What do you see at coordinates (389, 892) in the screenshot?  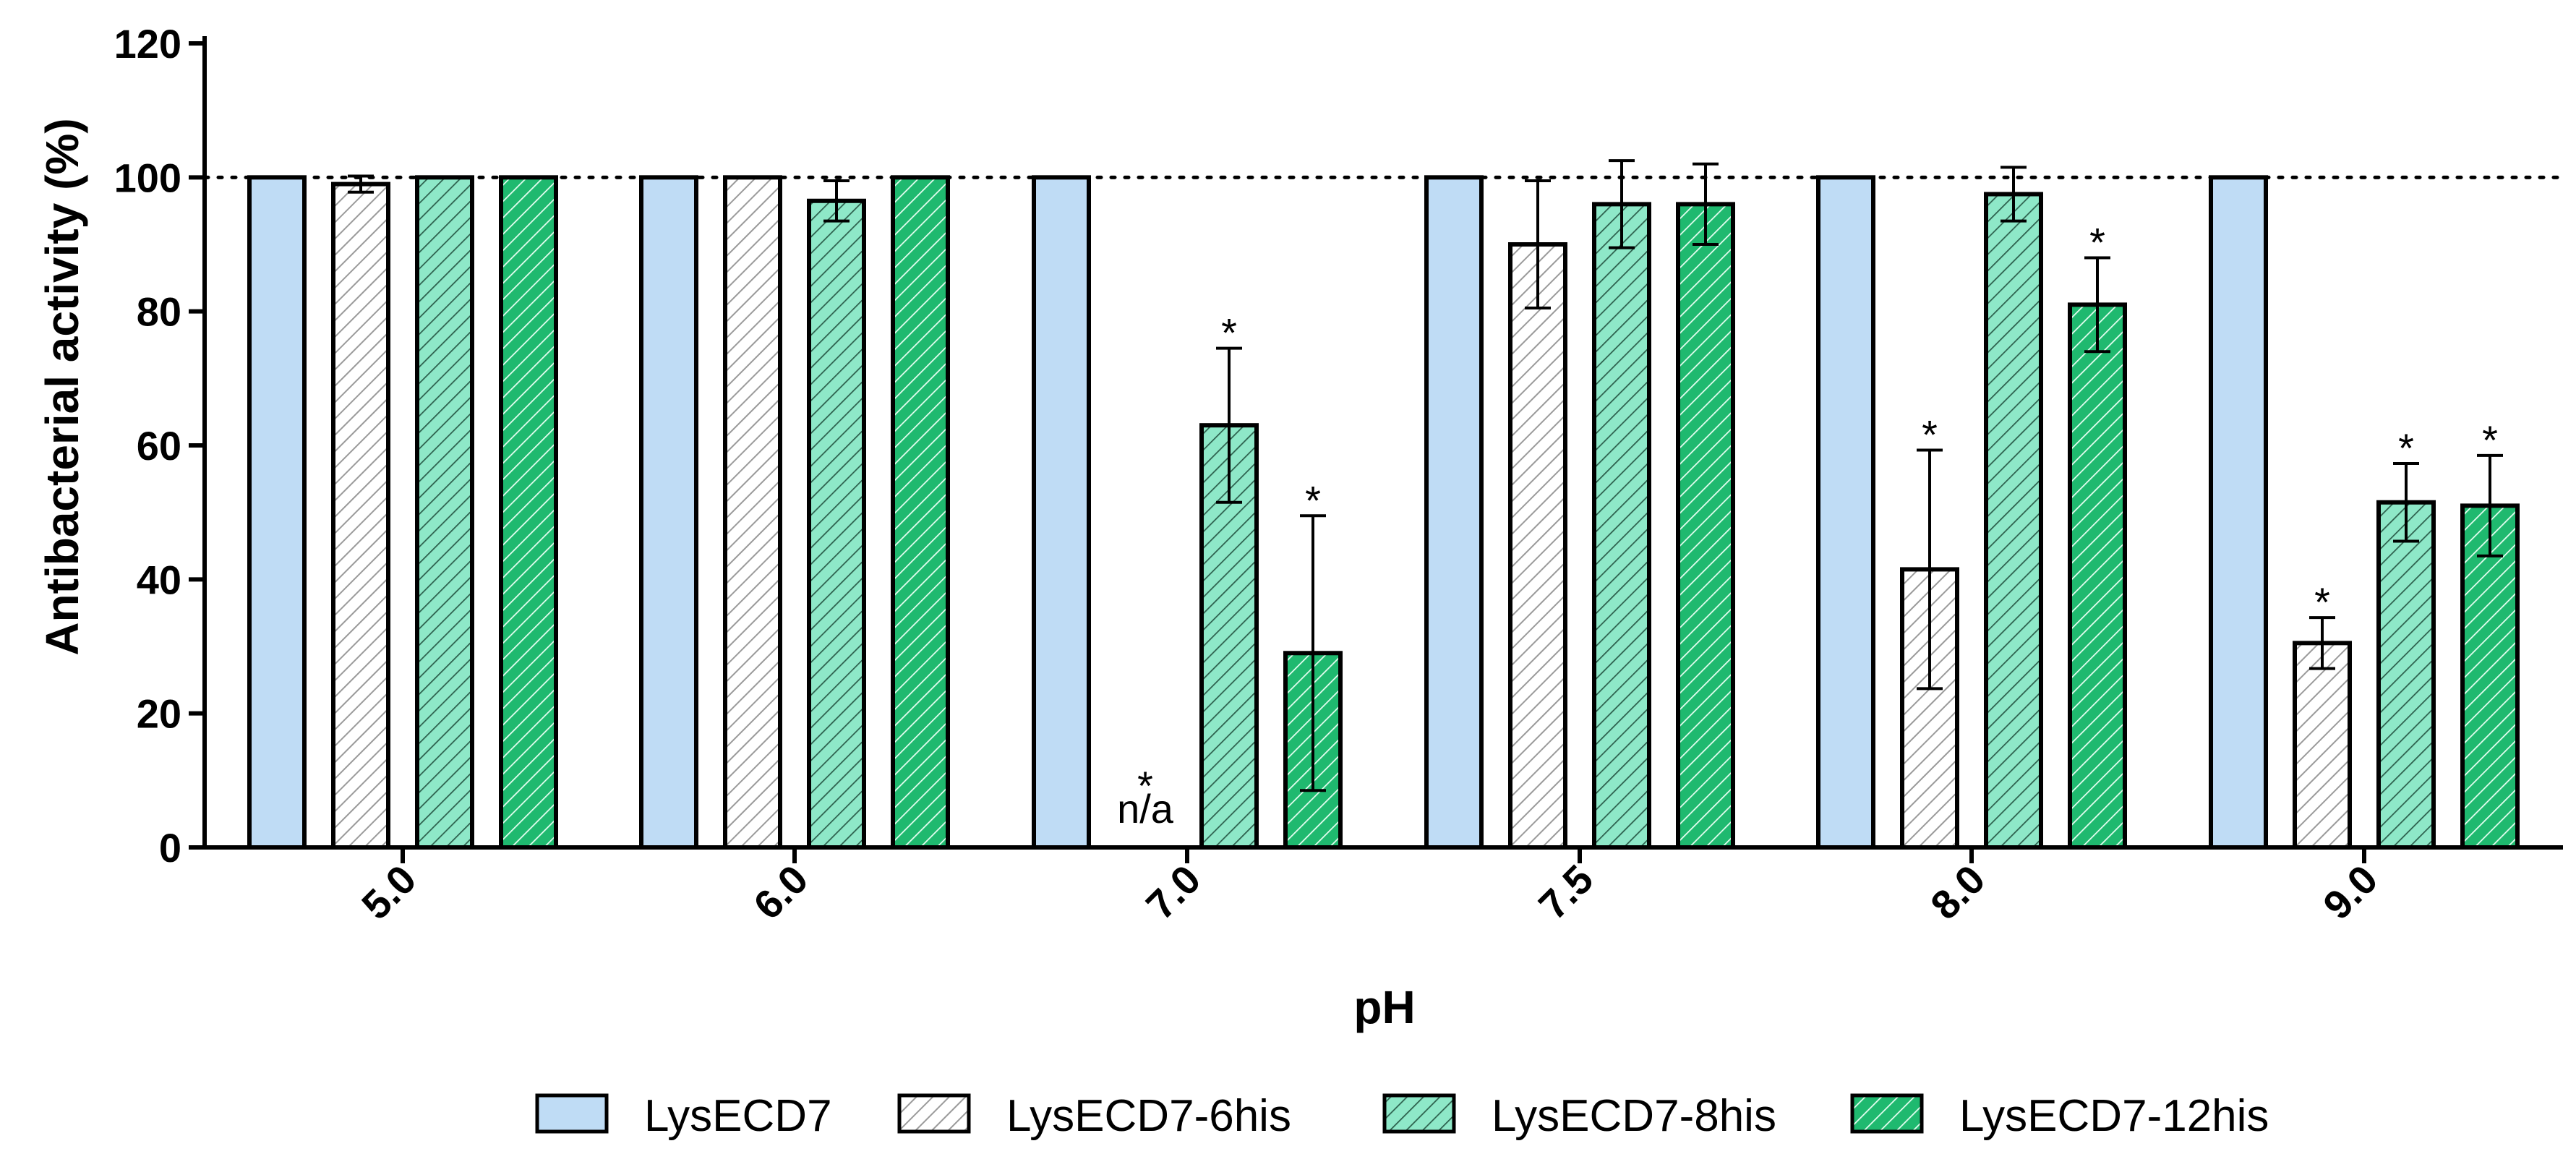 I see `x-tick-label-5.0: 5.0` at bounding box center [389, 892].